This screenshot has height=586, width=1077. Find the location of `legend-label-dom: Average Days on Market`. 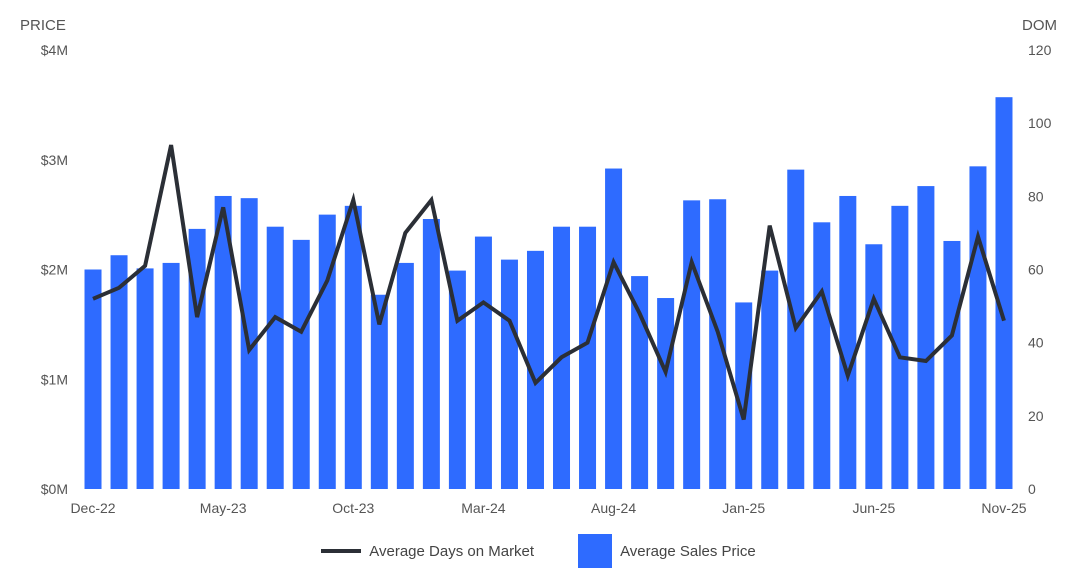

legend-label-dom: Average Days on Market is located at coordinates (452, 551).